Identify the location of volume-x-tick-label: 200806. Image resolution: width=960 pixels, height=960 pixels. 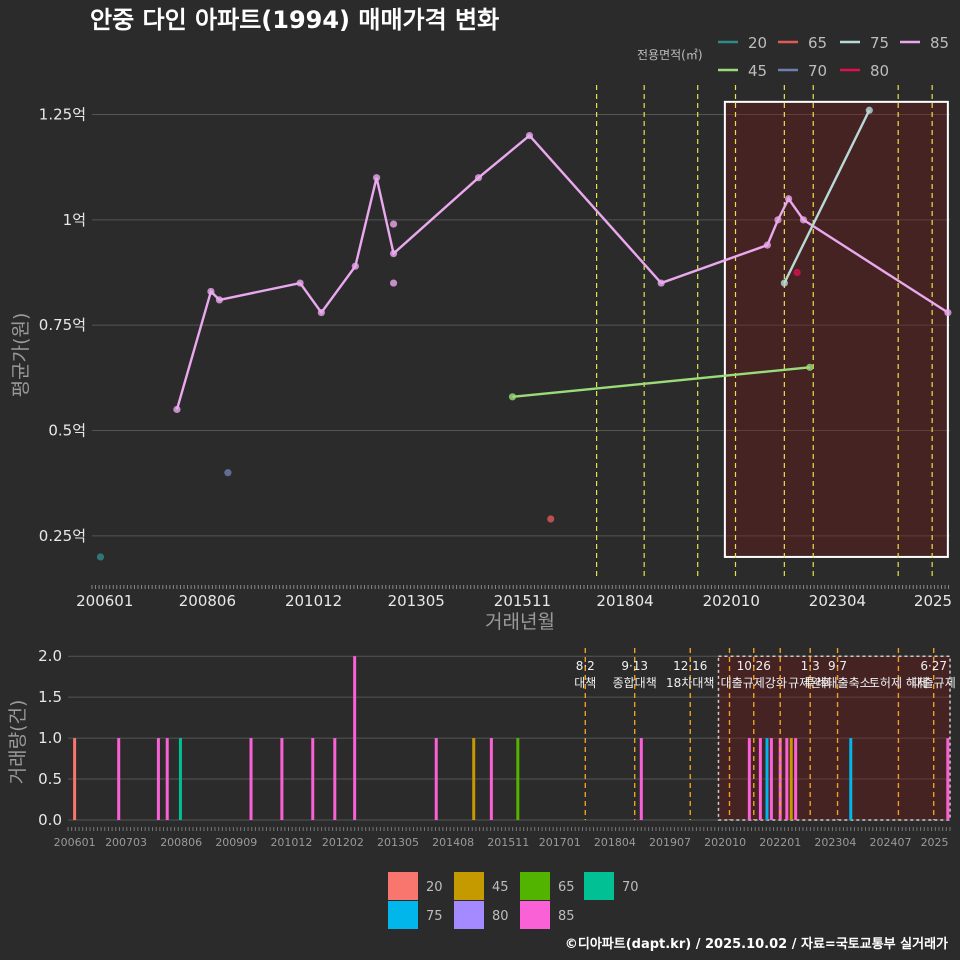
(181, 842).